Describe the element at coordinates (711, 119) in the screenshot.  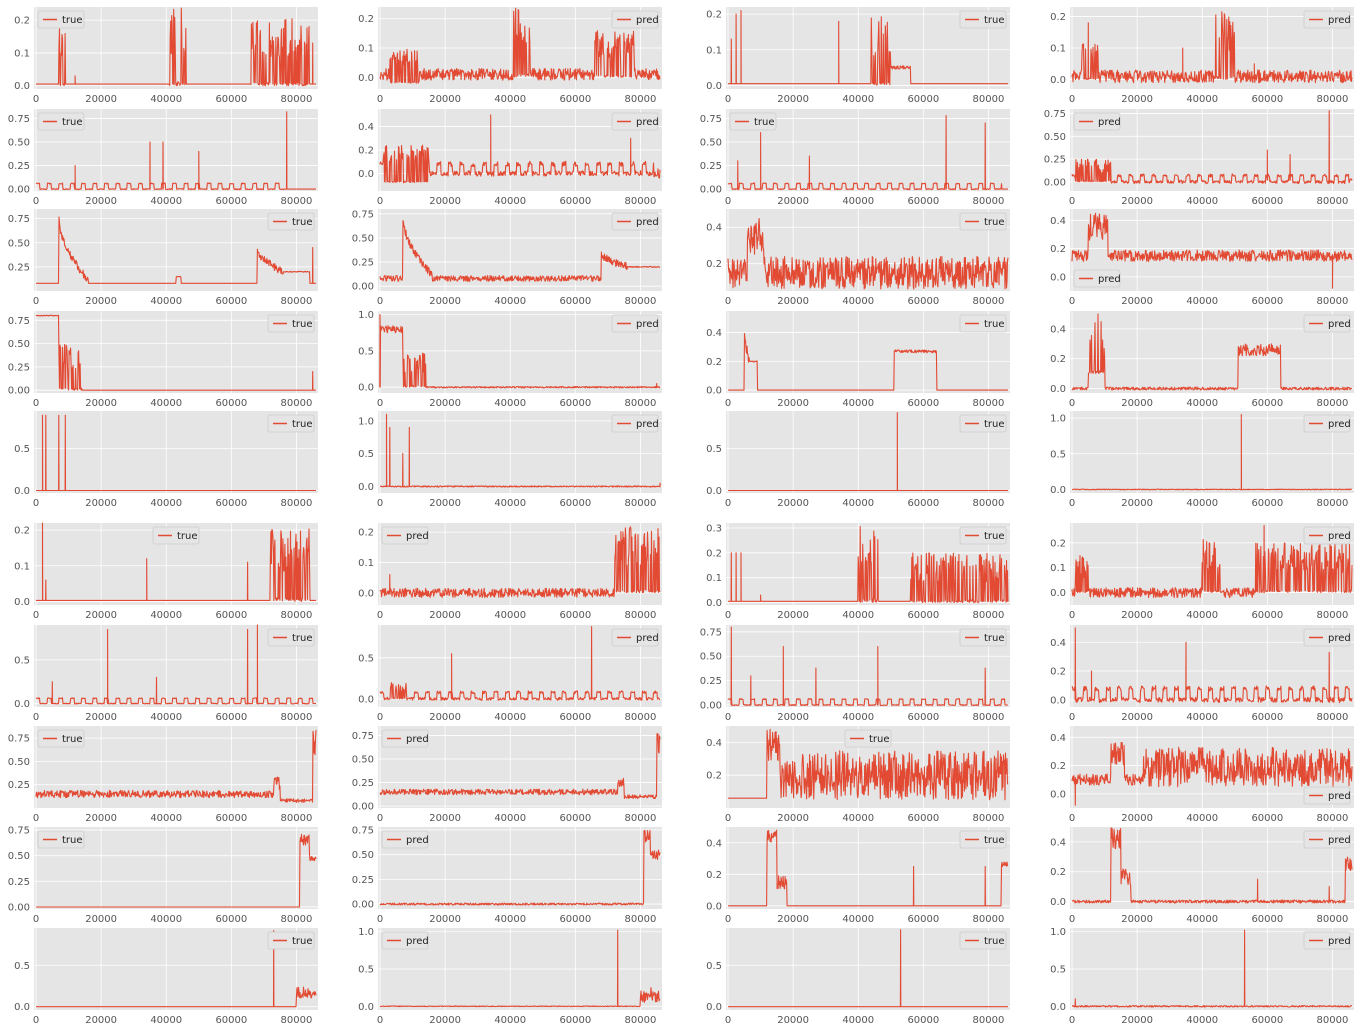
I see `y-tick-label: 0.75` at that location.